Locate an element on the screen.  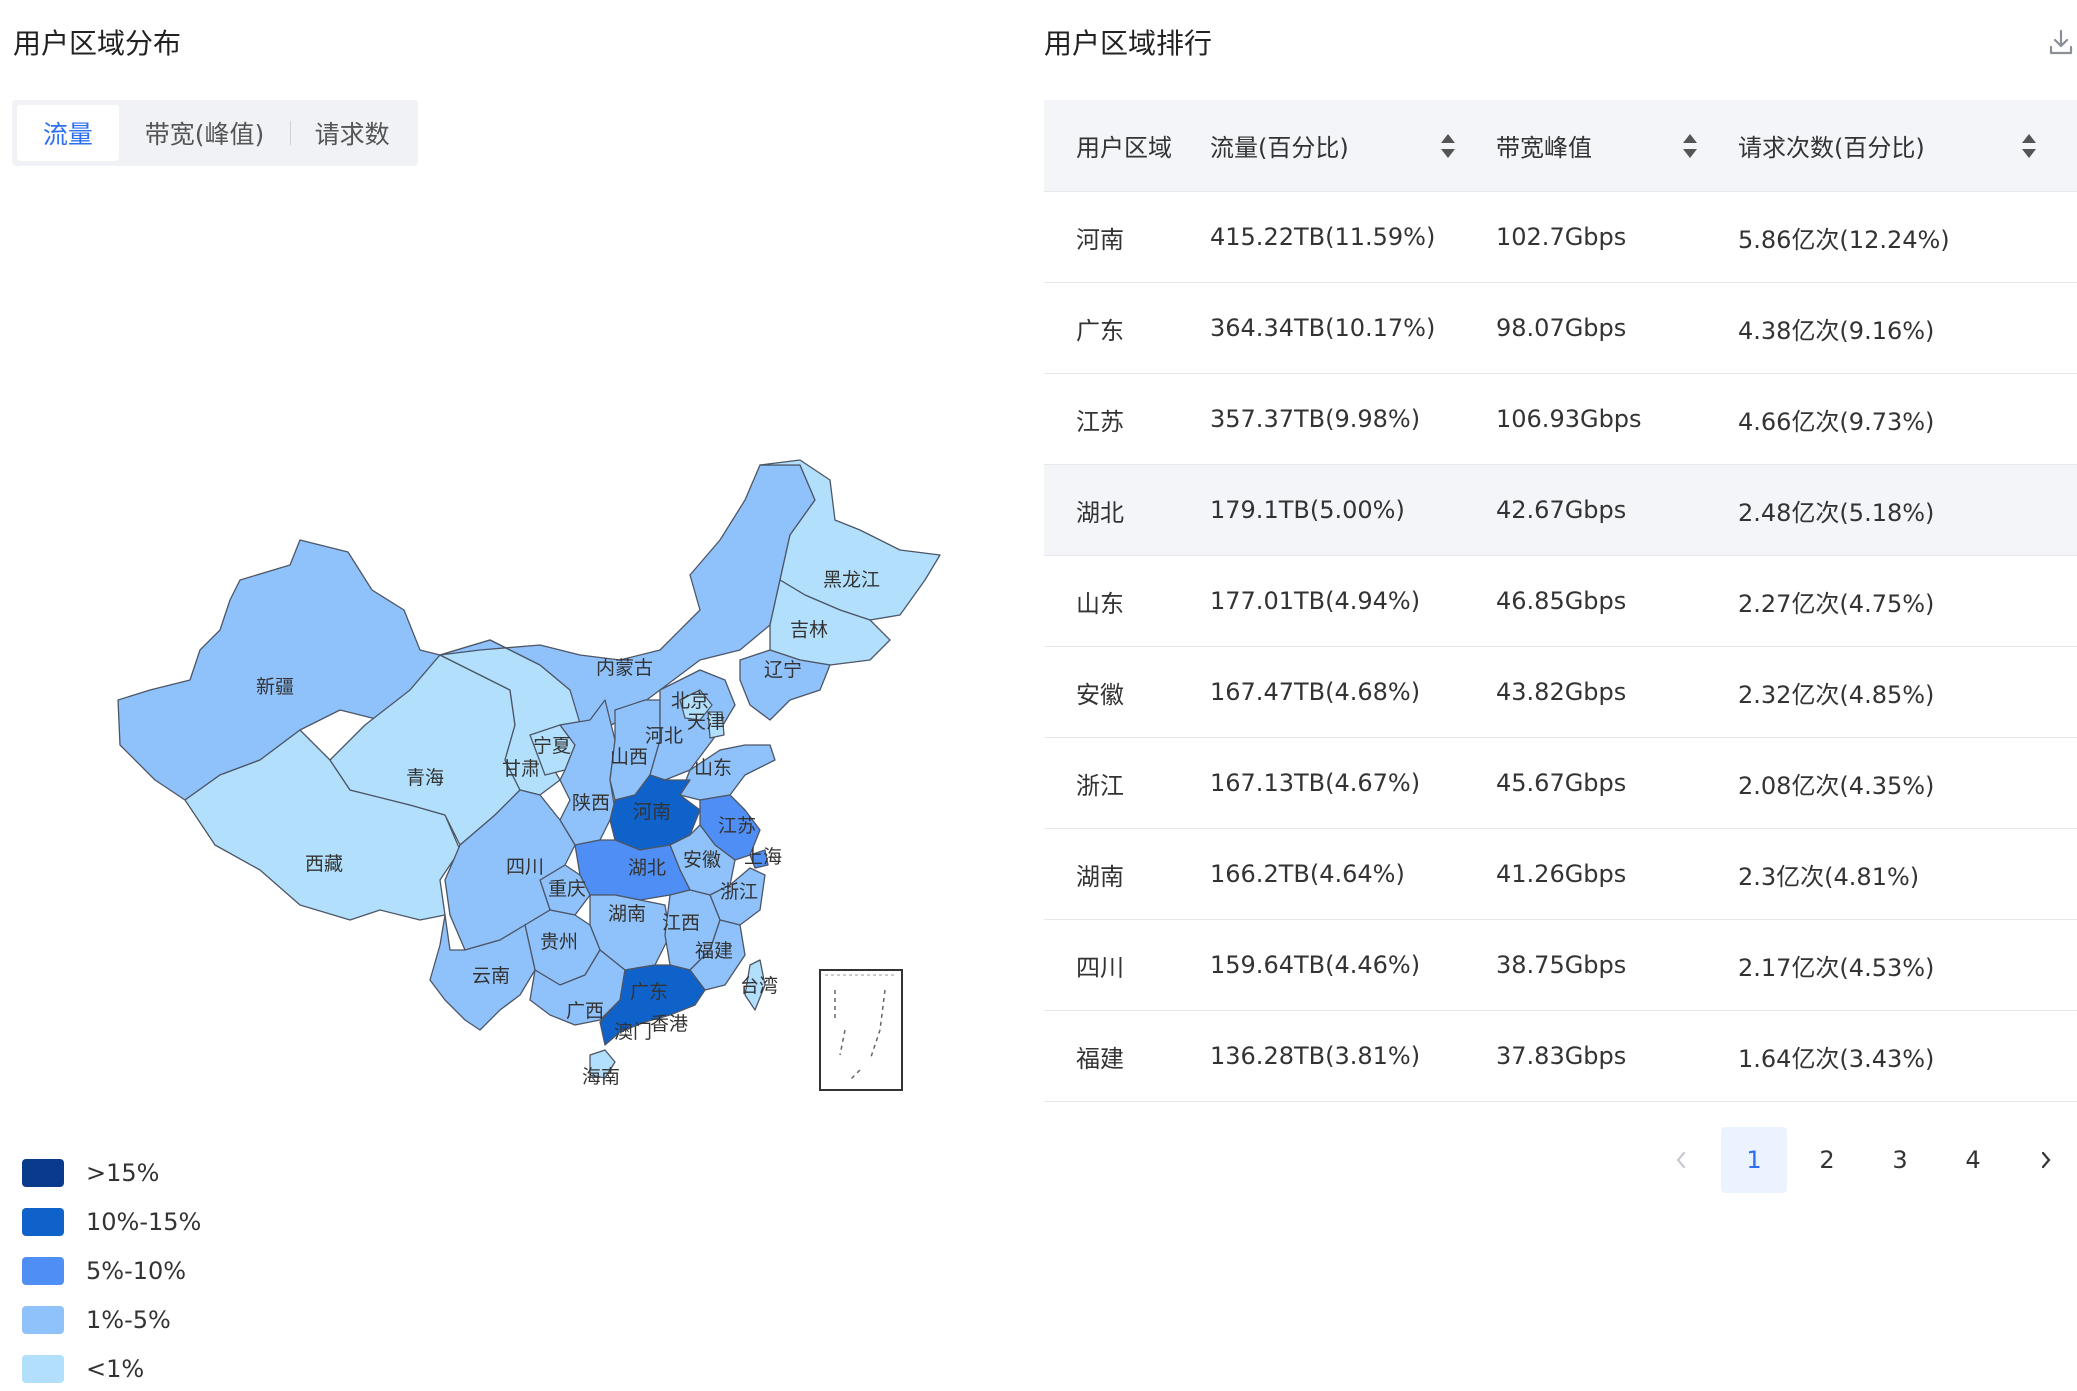
page-button-1: 1 is located at coordinates (1754, 1160).